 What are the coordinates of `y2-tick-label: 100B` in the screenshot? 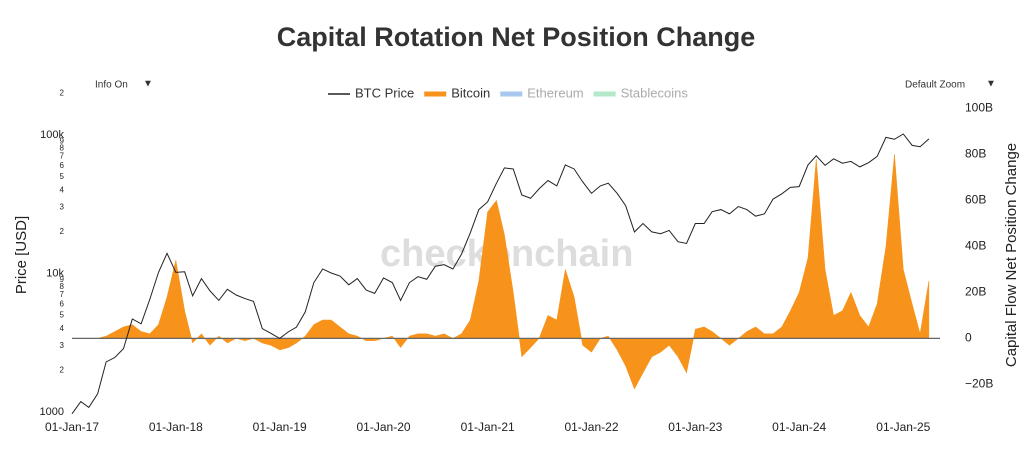 It's located at (979, 108).